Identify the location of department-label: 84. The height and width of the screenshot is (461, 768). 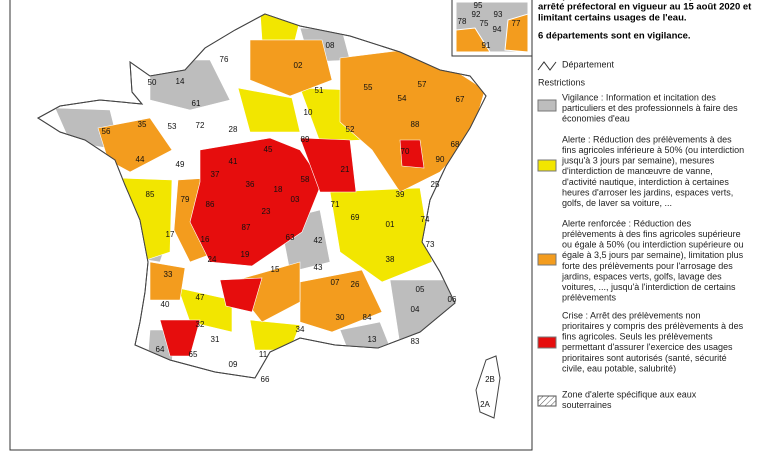
(367, 317).